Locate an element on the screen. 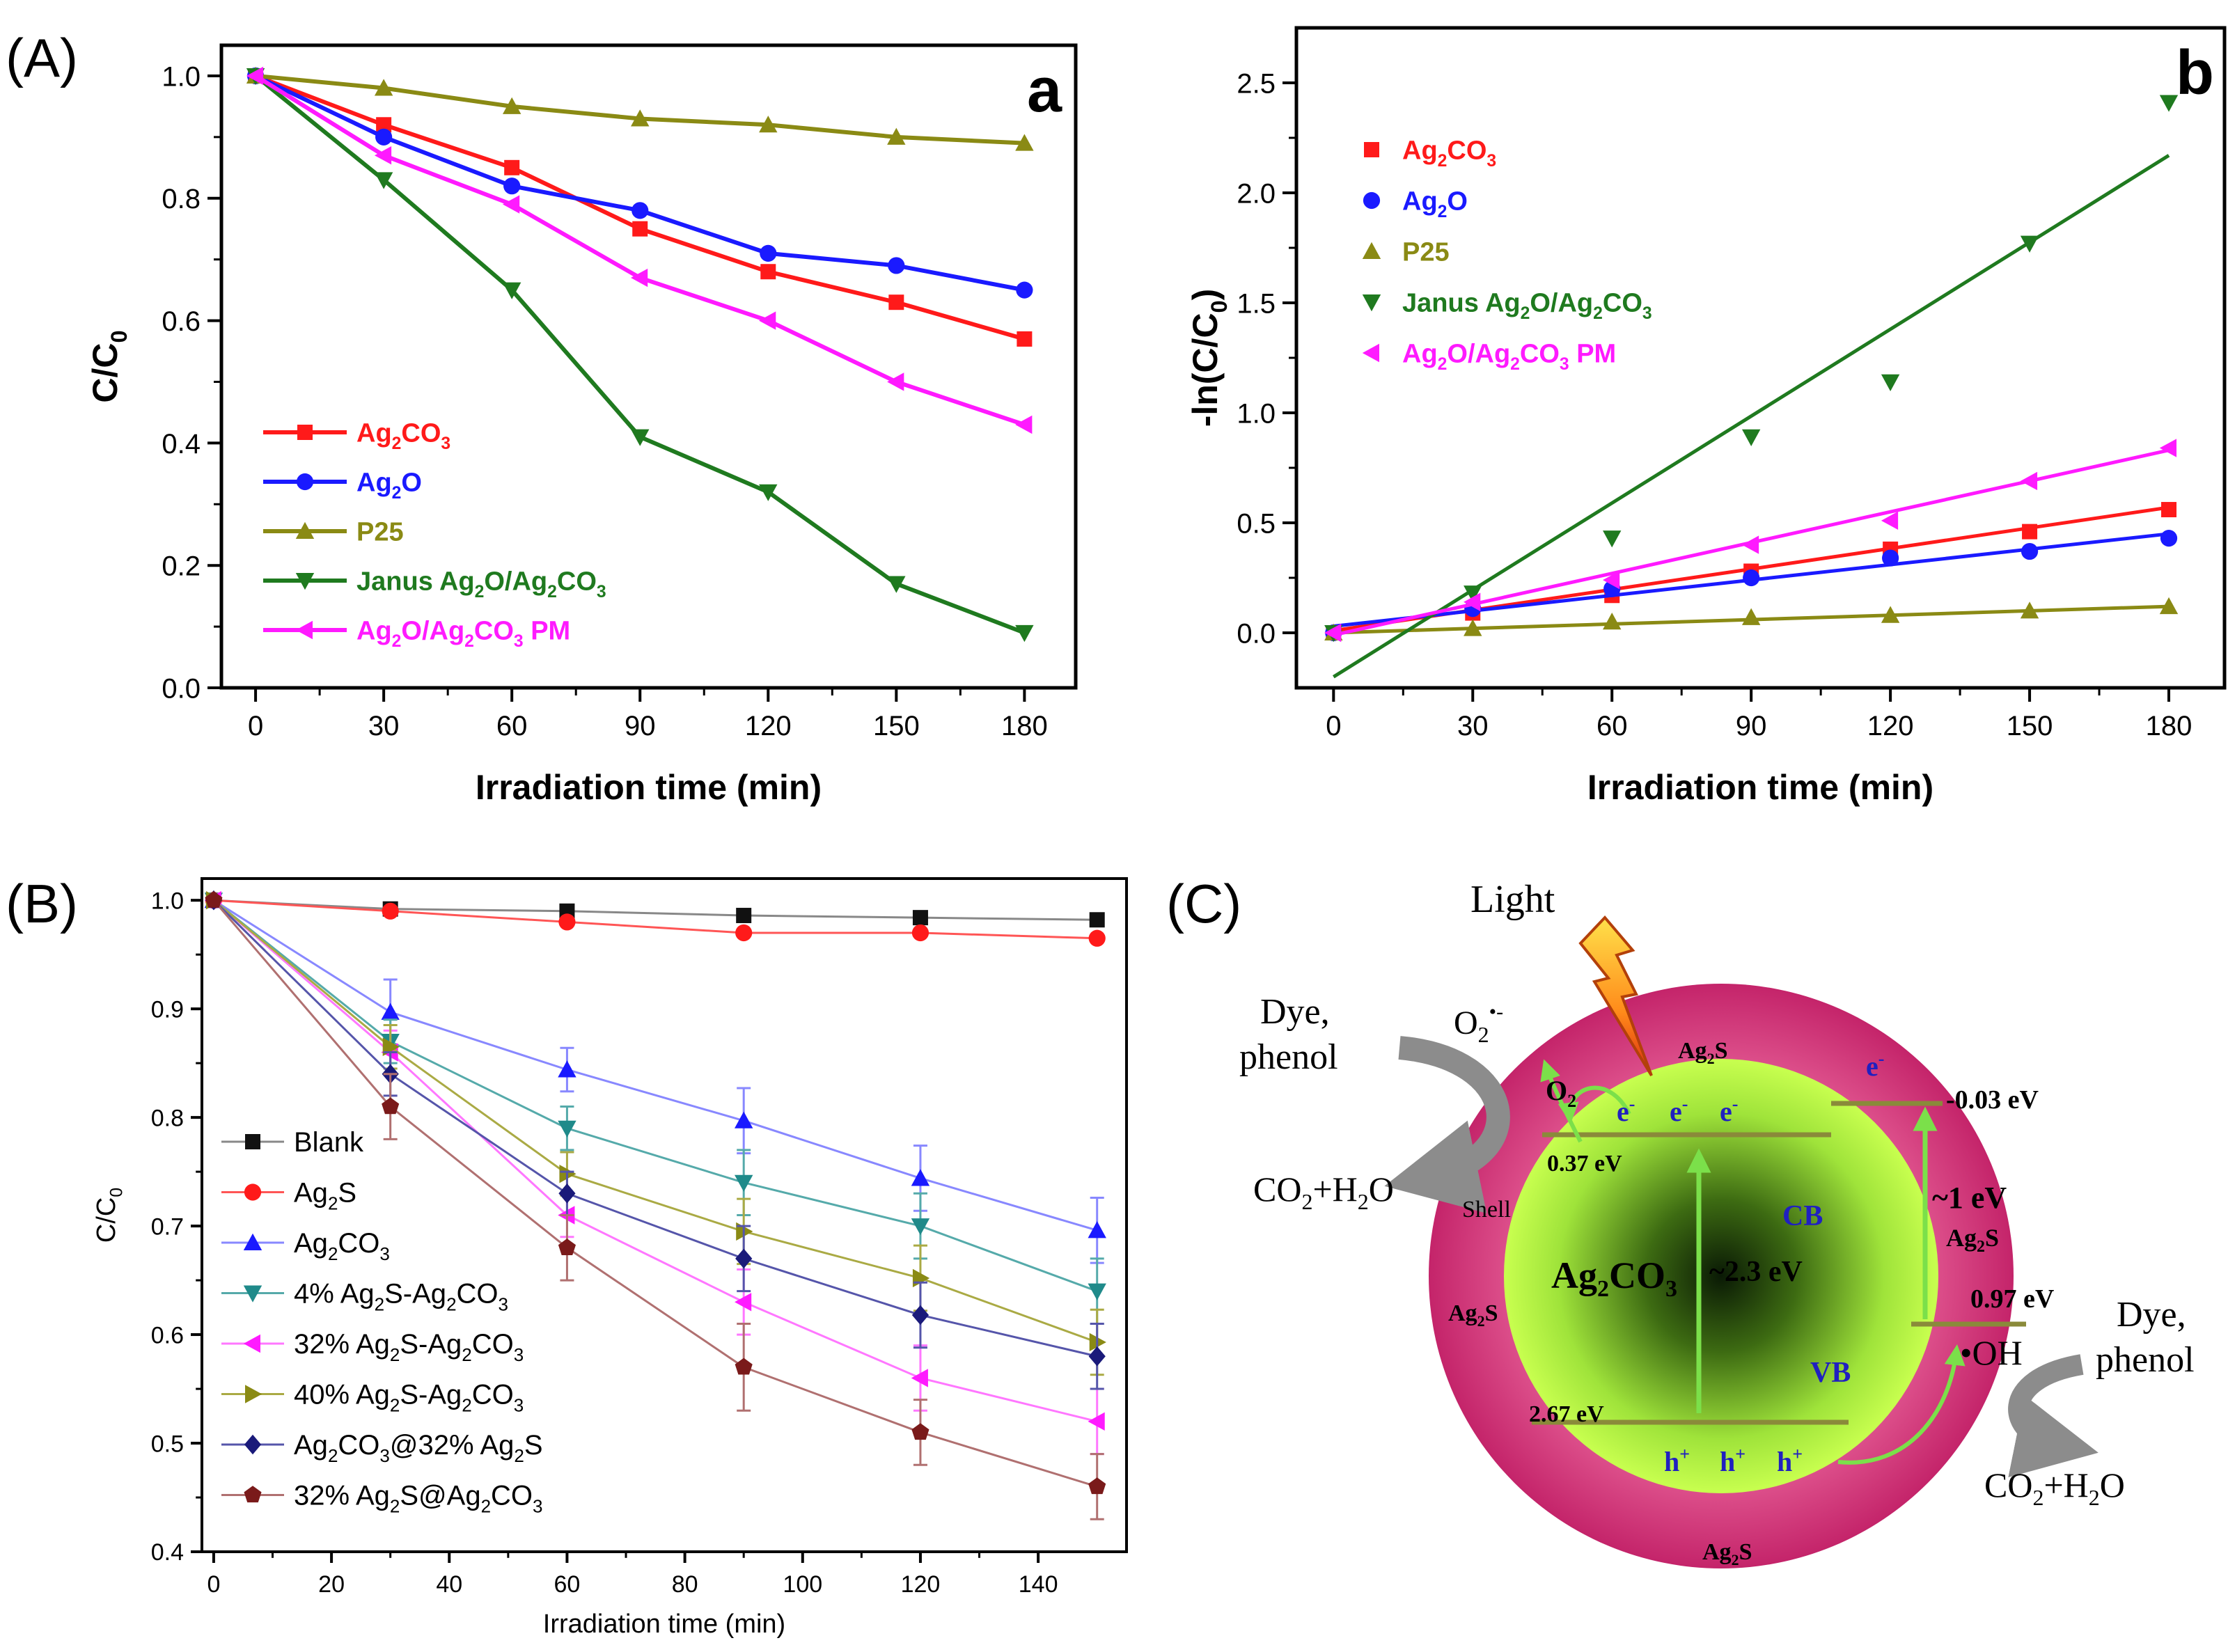 This screenshot has height=1652, width=2228. core-vb-level: 2.67 eV is located at coordinates (1567, 1414).